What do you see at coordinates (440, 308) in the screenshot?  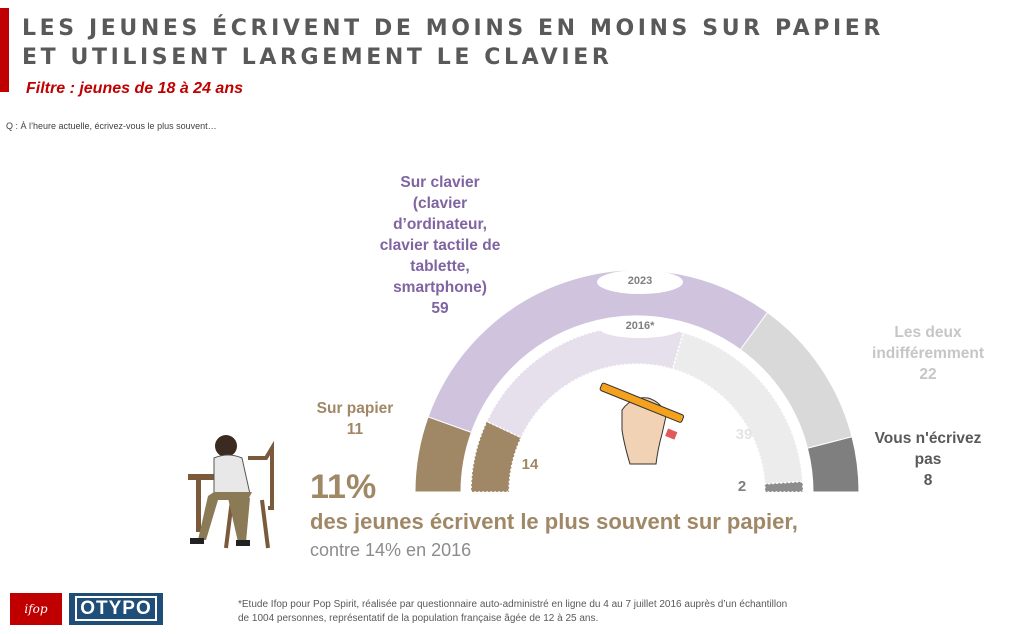 I see `label-clavier-value: 59` at bounding box center [440, 308].